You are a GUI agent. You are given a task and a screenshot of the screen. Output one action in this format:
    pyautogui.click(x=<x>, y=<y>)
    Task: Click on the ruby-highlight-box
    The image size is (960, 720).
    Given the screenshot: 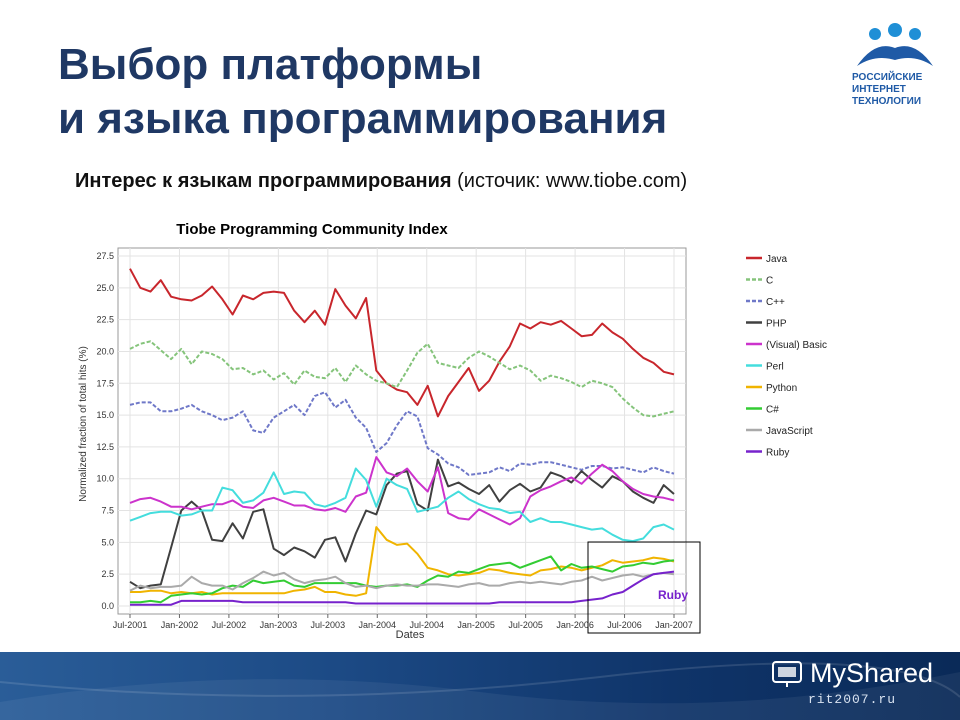 What is the action you would take?
    pyautogui.click(x=644, y=587)
    